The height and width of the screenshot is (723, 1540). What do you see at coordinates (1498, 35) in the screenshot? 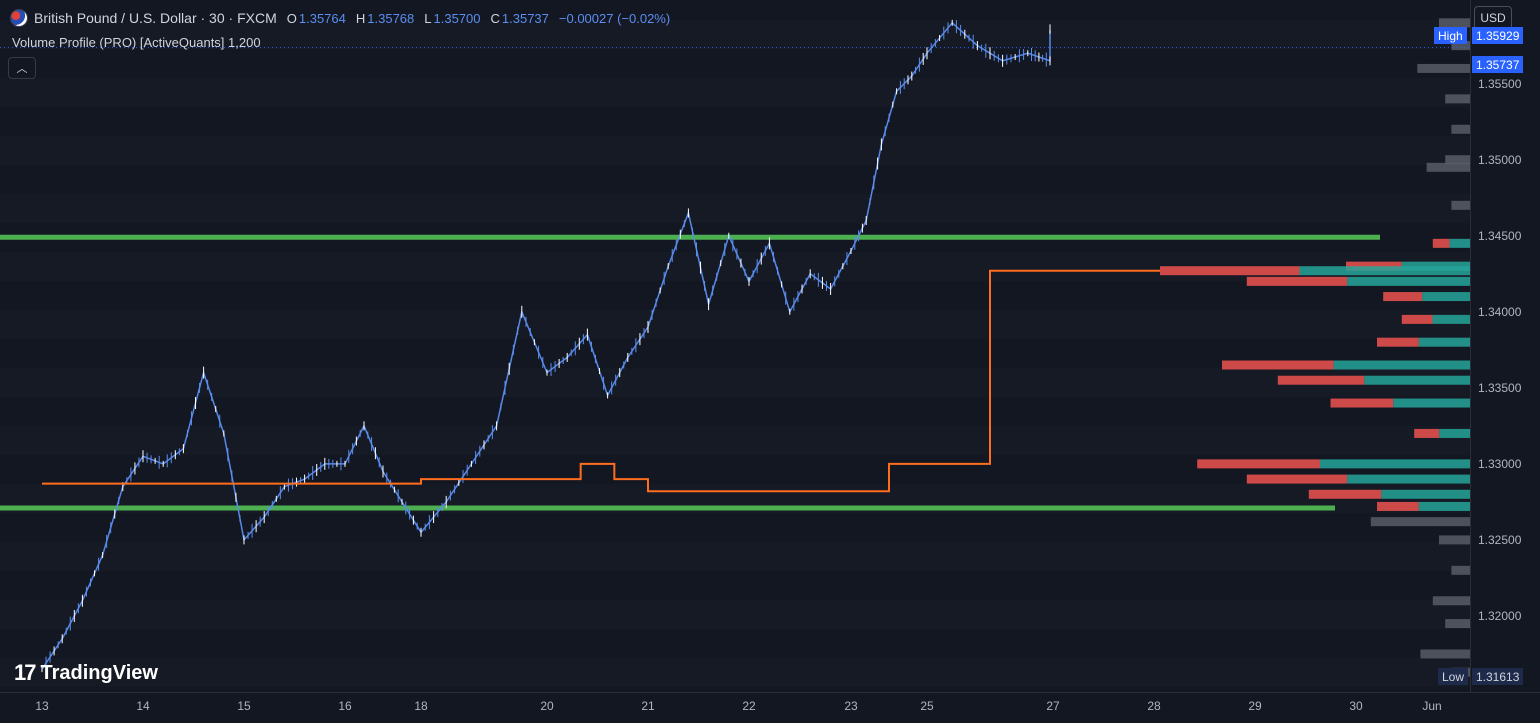
I see `high-value-tag: 1.35929` at bounding box center [1498, 35].